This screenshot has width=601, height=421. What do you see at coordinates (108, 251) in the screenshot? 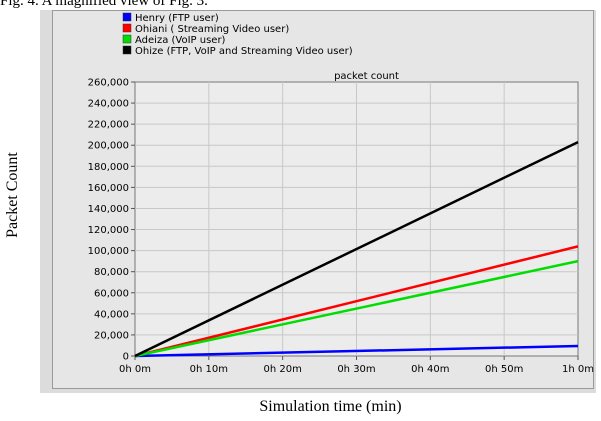
I see `y-tick-label: 100,000` at bounding box center [108, 251].